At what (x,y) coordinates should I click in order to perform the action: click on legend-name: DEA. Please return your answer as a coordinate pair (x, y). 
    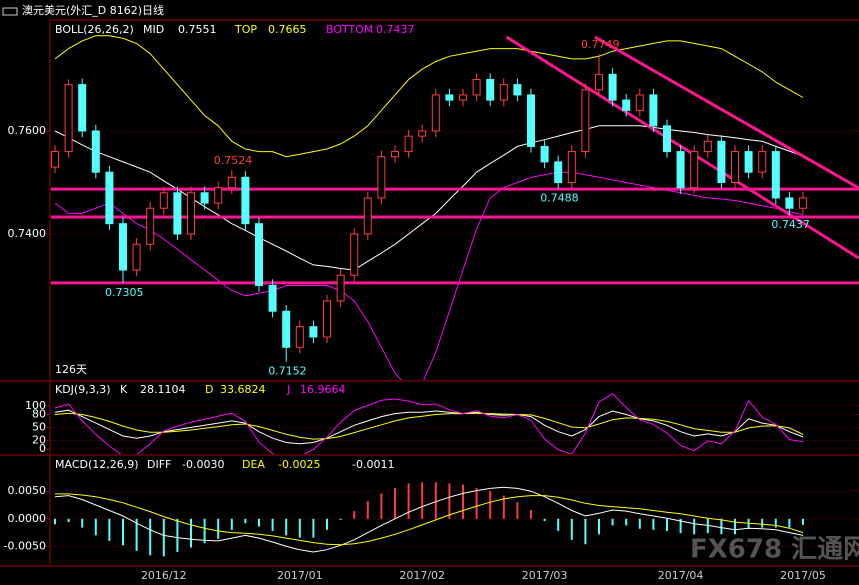
    Looking at the image, I should click on (253, 464).